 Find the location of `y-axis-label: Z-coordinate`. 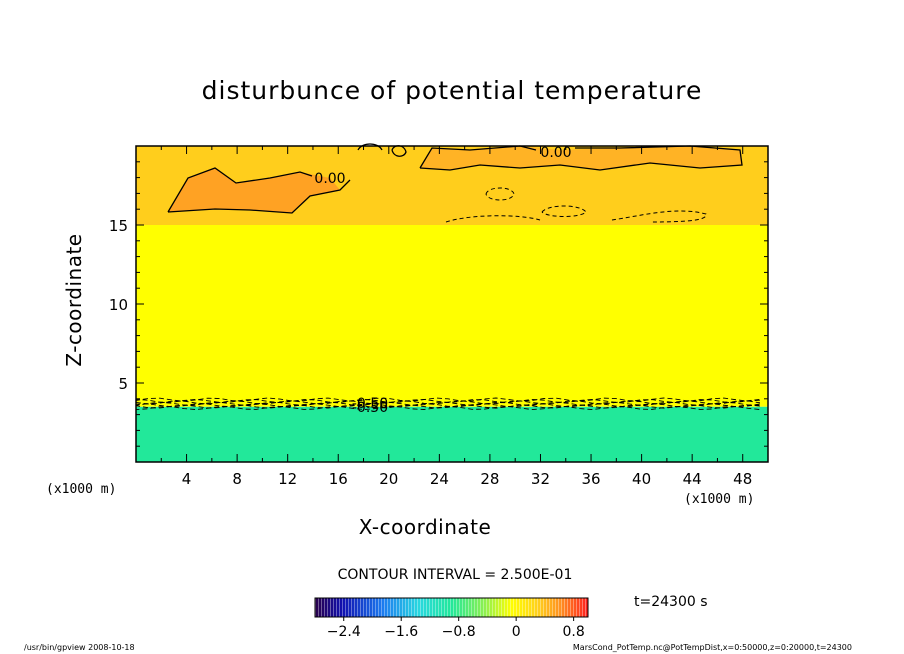

y-axis-label: Z-coordinate is located at coordinates (74, 300).